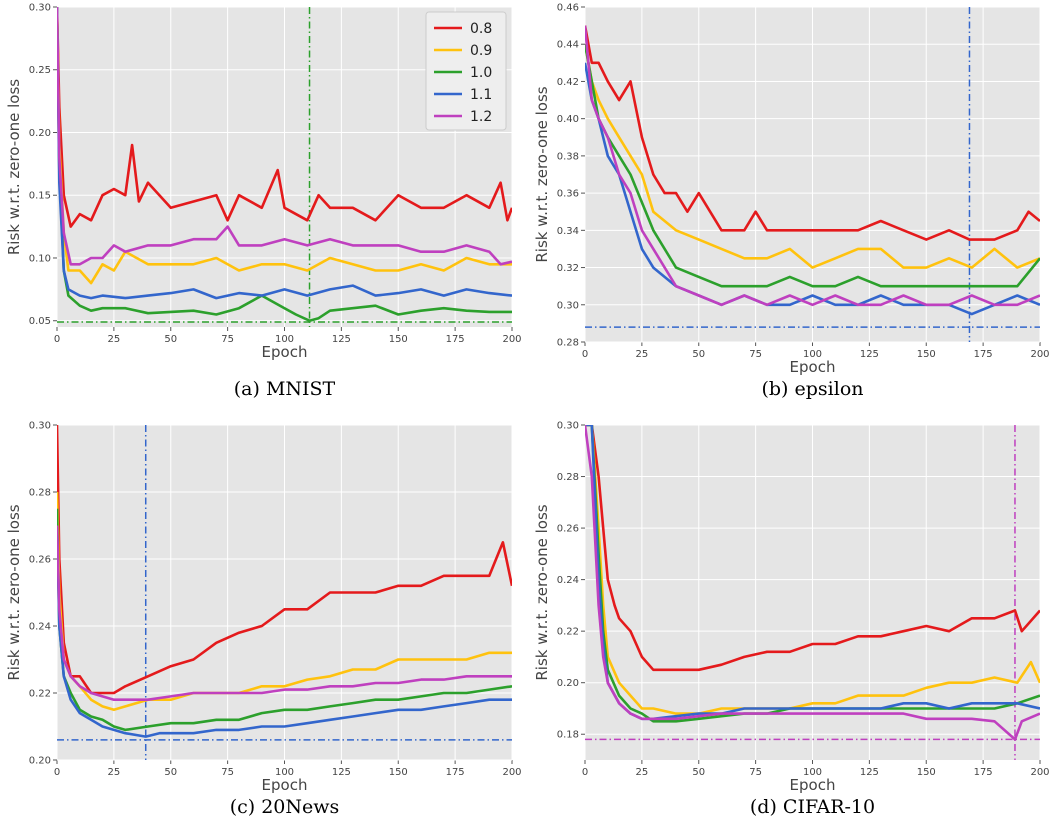 The height and width of the screenshot is (826, 1050). I want to click on legend-box, so click(466, 71).